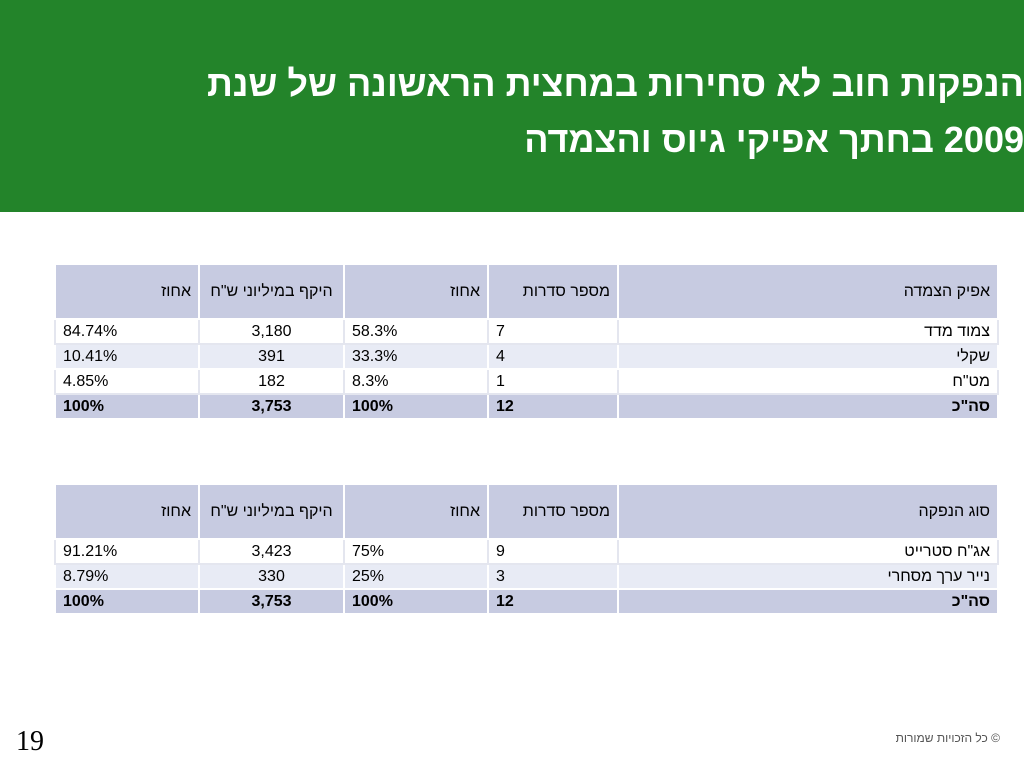  I want to click on row-label: נייר ערך מסחרי, so click(808, 576).